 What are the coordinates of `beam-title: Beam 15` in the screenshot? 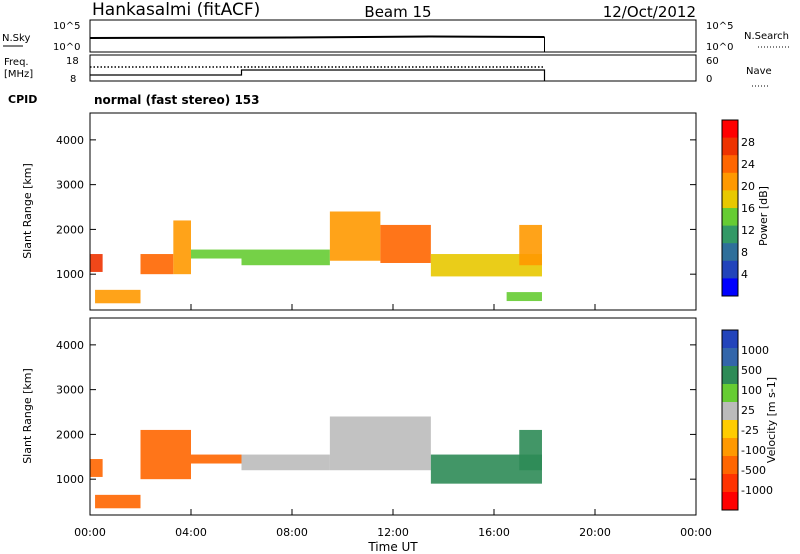 It's located at (397, 12).